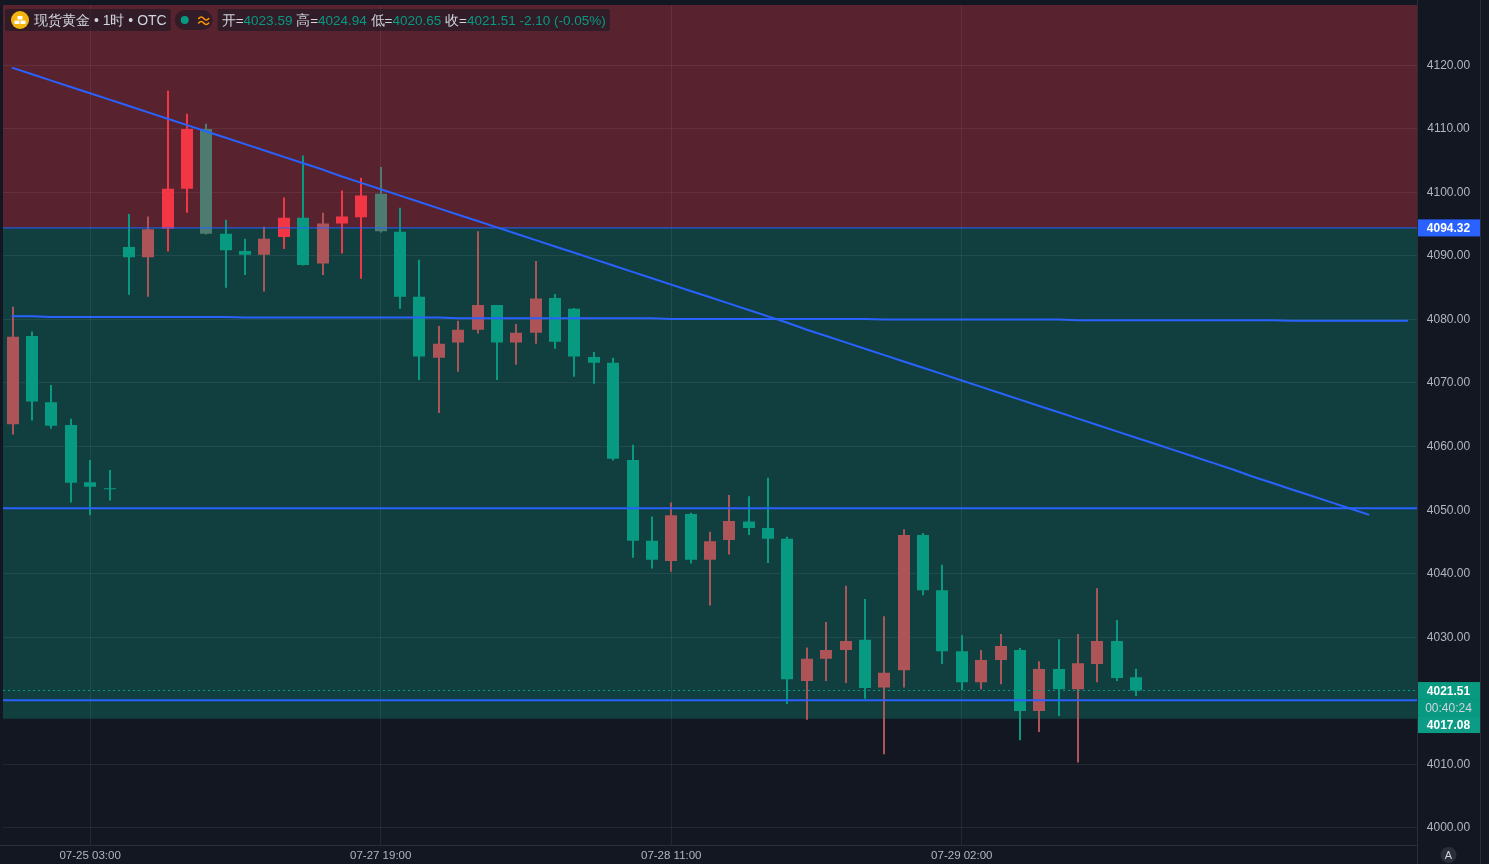 The width and height of the screenshot is (1489, 864). Describe the element at coordinates (1448, 445) in the screenshot. I see `y-tick-label: 4060.00` at that location.